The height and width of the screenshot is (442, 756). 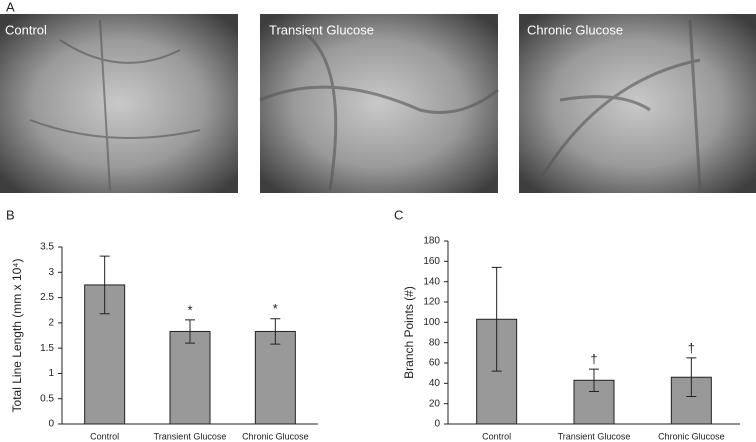 What do you see at coordinates (435, 342) in the screenshot?
I see `y-tick-label: 80` at bounding box center [435, 342].